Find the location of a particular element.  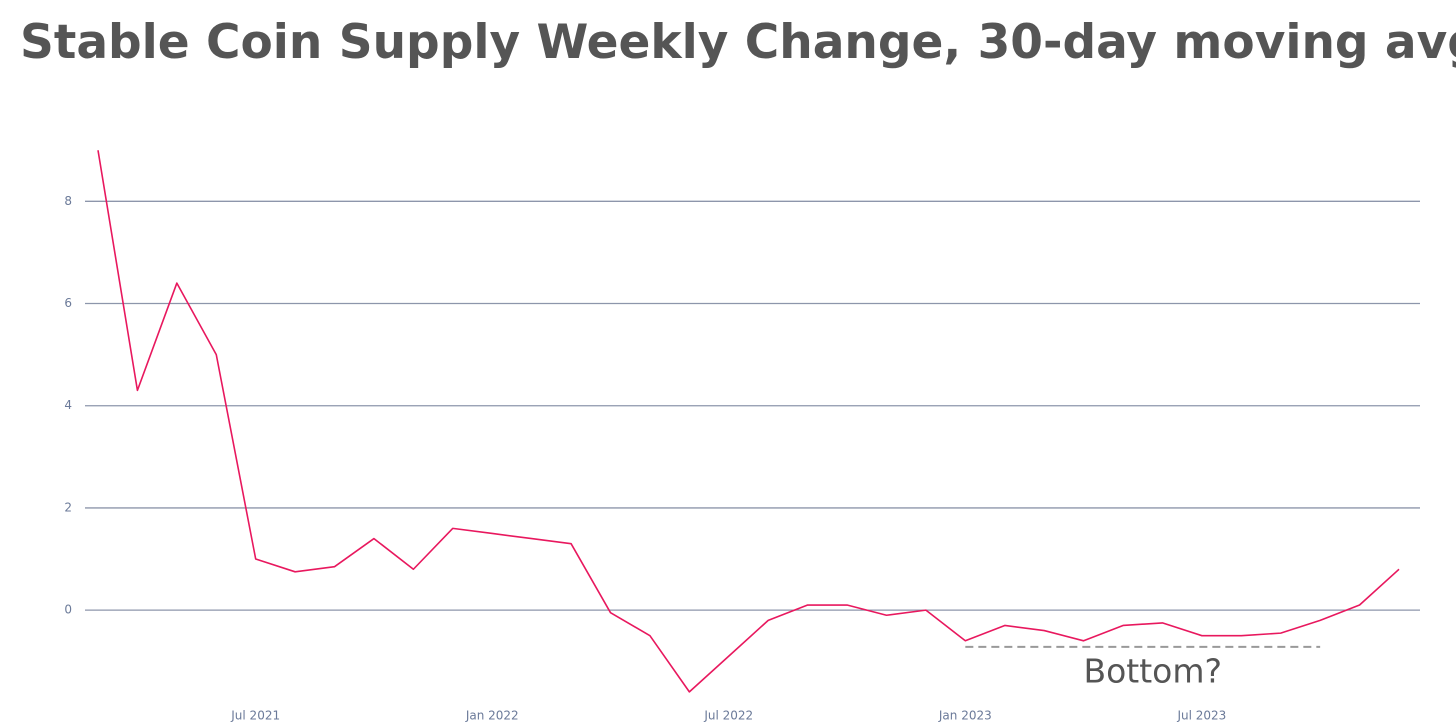

y-tick-label: 2 is located at coordinates (68, 507).